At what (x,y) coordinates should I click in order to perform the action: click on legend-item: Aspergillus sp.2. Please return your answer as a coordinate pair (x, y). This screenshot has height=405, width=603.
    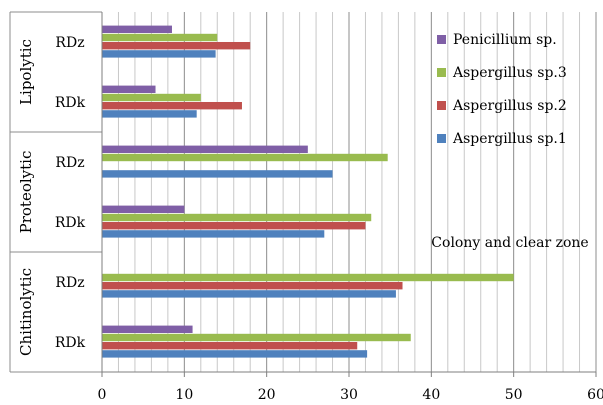
    Looking at the image, I should click on (502, 106).